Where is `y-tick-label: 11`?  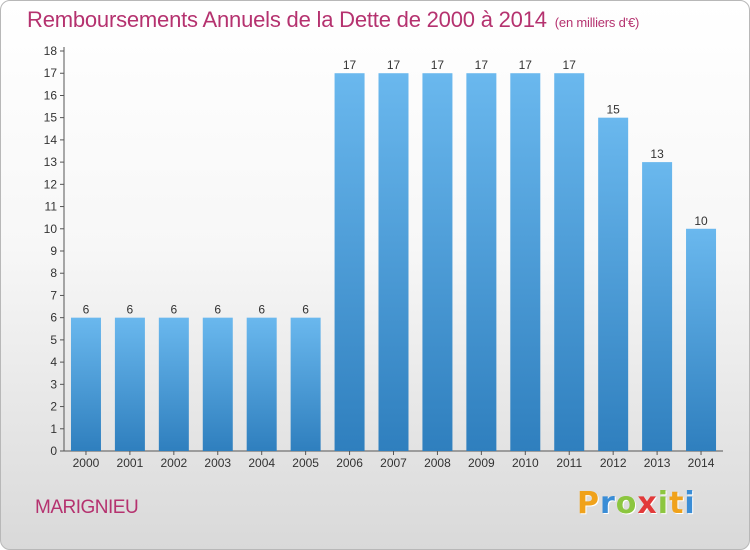 y-tick-label: 11 is located at coordinates (51, 207).